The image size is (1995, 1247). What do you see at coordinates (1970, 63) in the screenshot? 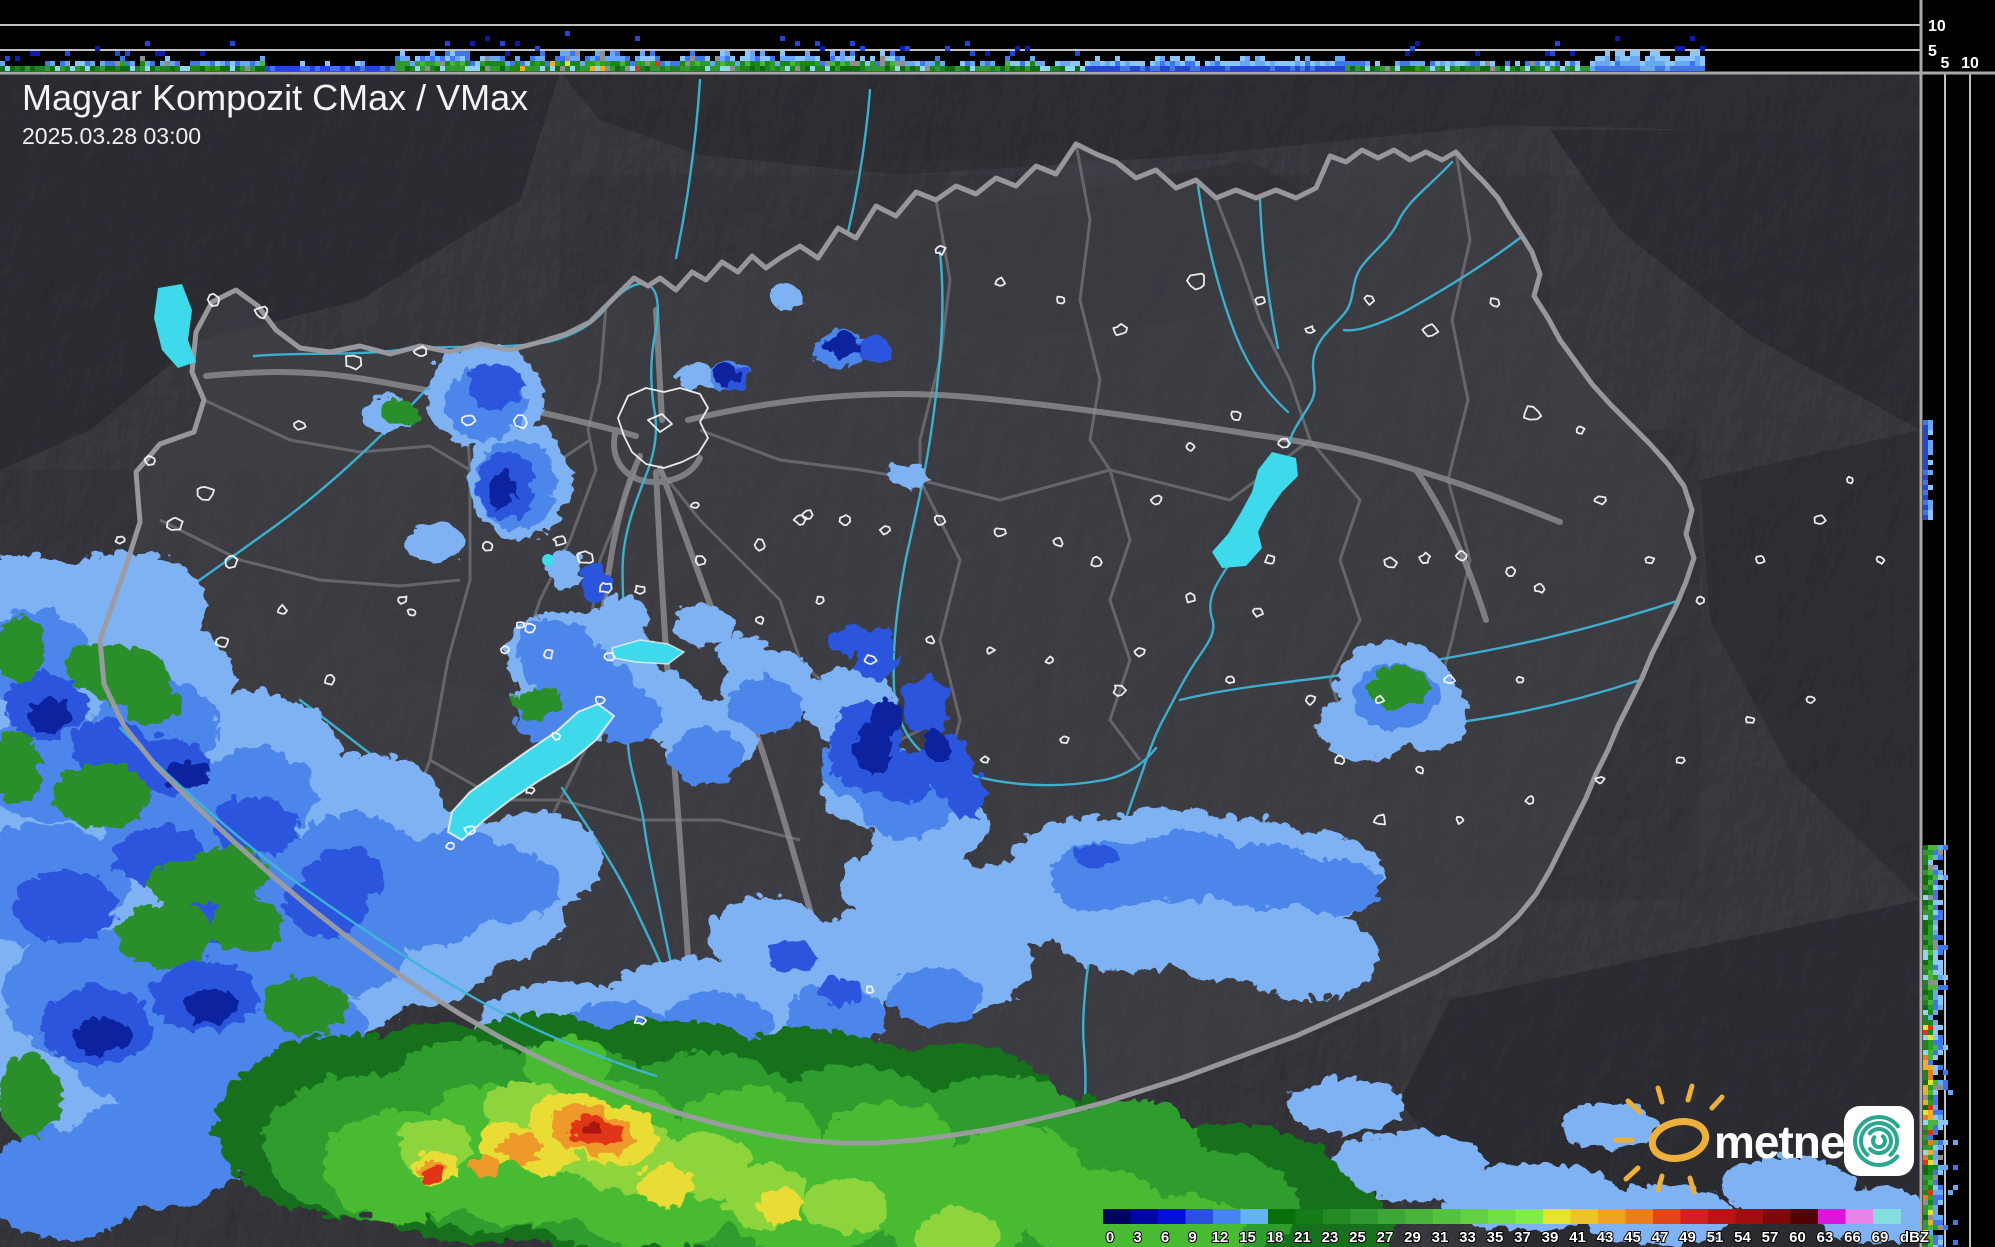
I see `right-axis-10-label: 10` at bounding box center [1970, 63].